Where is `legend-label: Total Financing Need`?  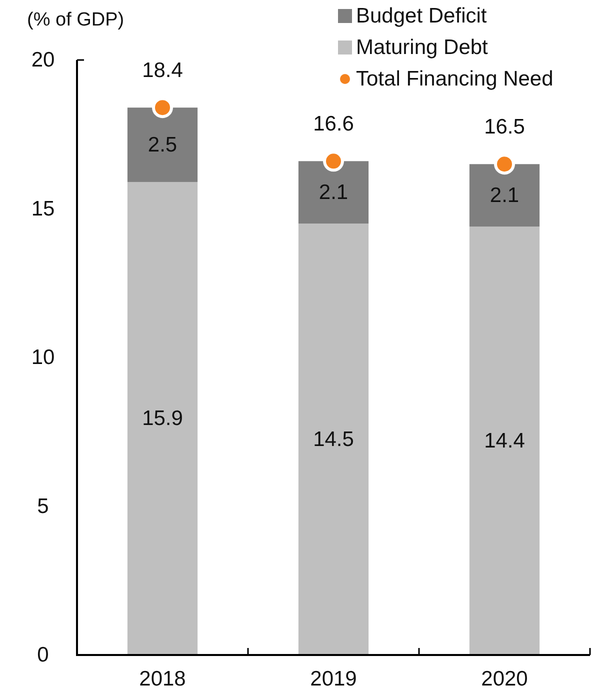 legend-label: Total Financing Need is located at coordinates (455, 79).